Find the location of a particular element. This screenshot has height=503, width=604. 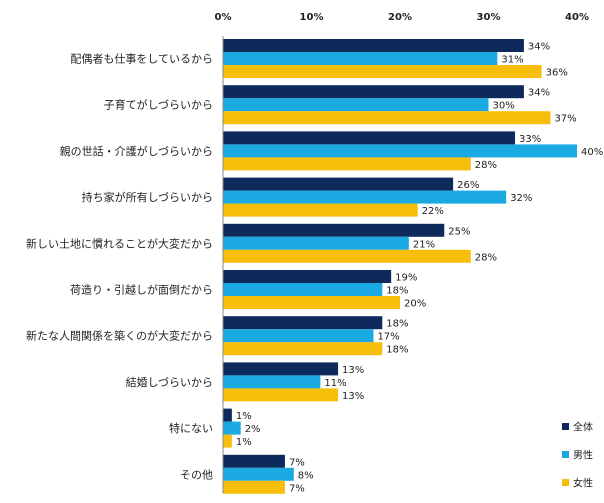

category-label: 親の世話・介護がしづらいから is located at coordinates (136, 151).